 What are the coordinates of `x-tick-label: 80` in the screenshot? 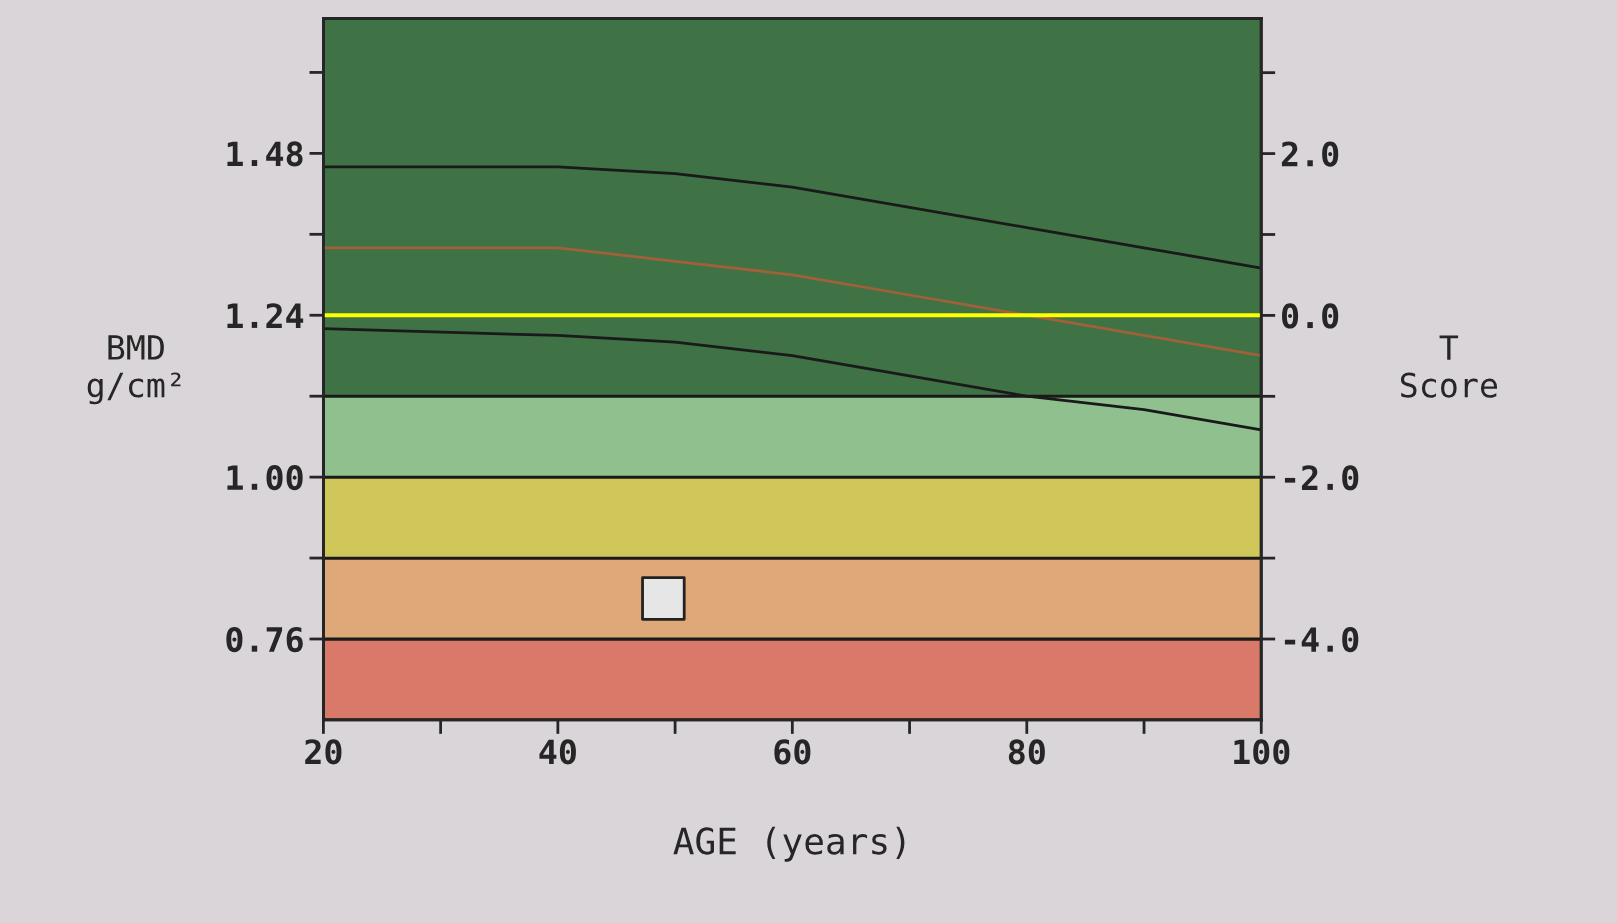 It's located at (1026, 752).